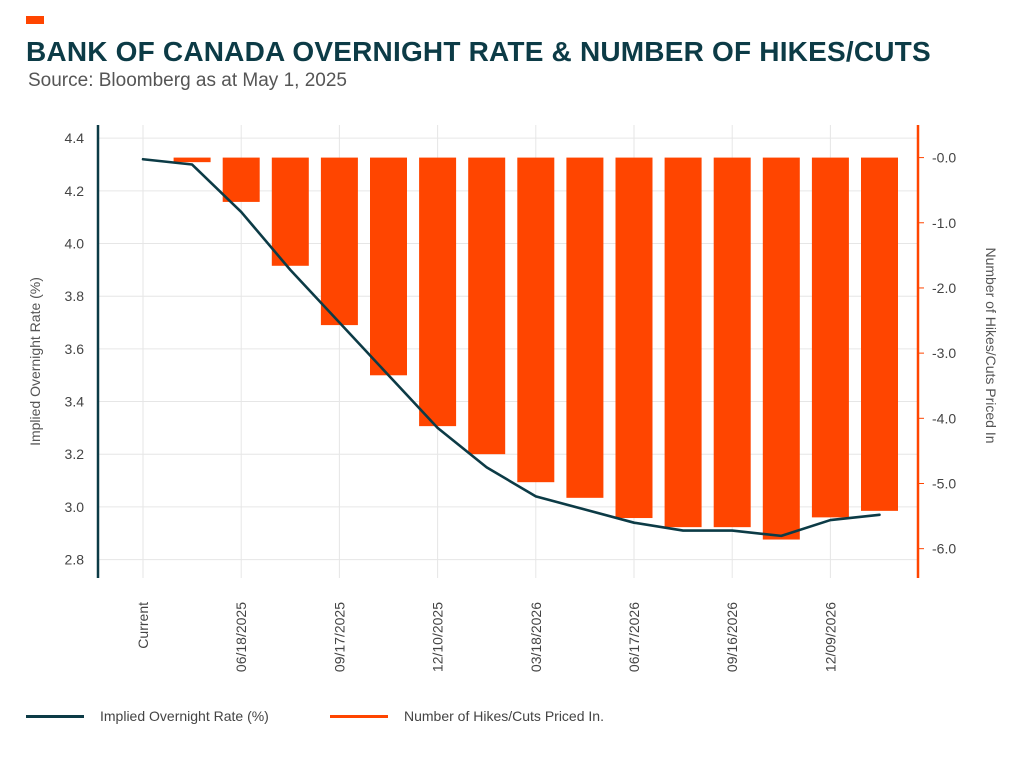  I want to click on x-tick-label: Current, so click(143, 625).